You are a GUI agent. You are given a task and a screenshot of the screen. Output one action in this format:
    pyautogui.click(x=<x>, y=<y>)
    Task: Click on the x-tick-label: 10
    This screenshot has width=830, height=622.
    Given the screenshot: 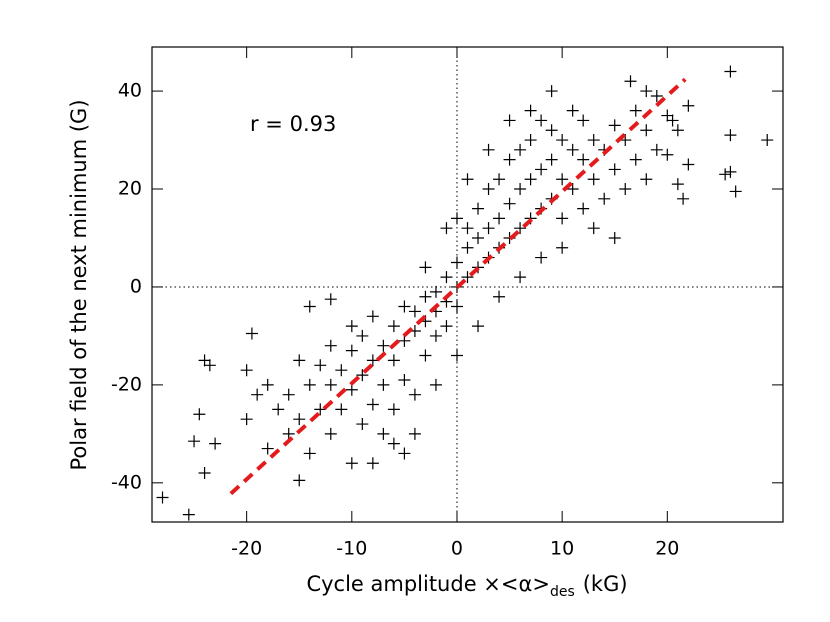 What is the action you would take?
    pyautogui.click(x=562, y=549)
    